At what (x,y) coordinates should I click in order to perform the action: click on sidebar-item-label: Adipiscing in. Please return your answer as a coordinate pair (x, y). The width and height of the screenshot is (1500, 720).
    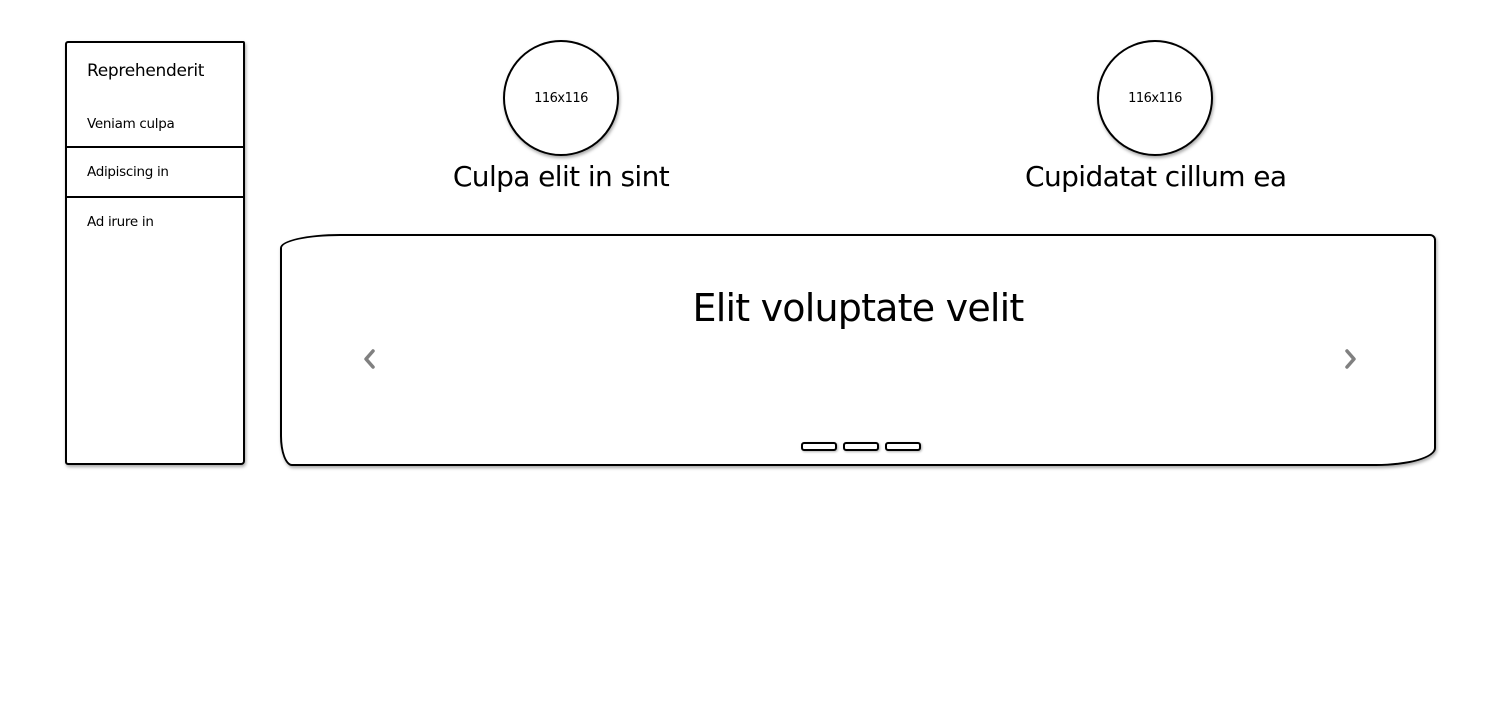
    Looking at the image, I should click on (128, 172).